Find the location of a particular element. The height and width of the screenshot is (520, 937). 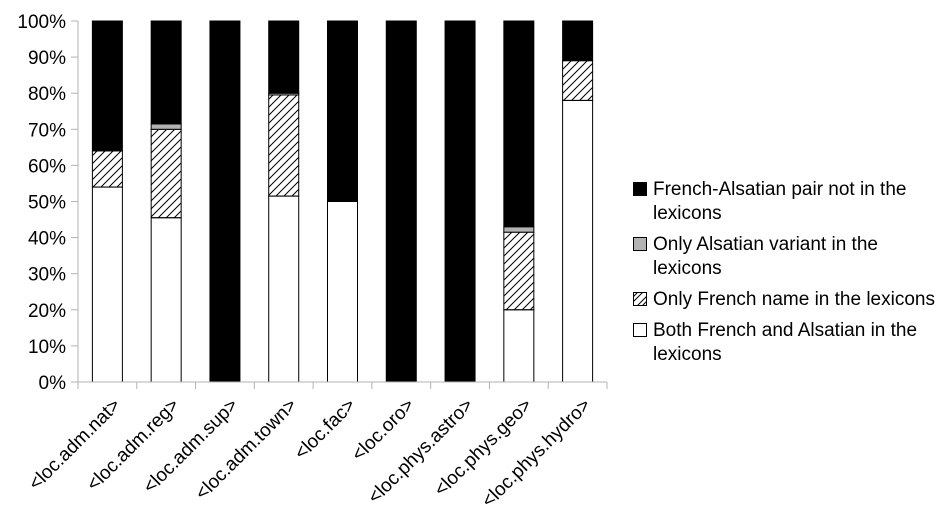

y-tick-label: 50% is located at coordinates (47, 203).